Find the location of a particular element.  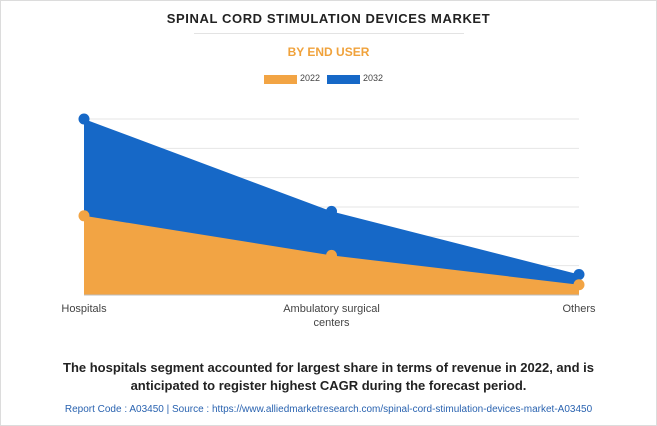

legend-swatch-2022 is located at coordinates (280, 79).